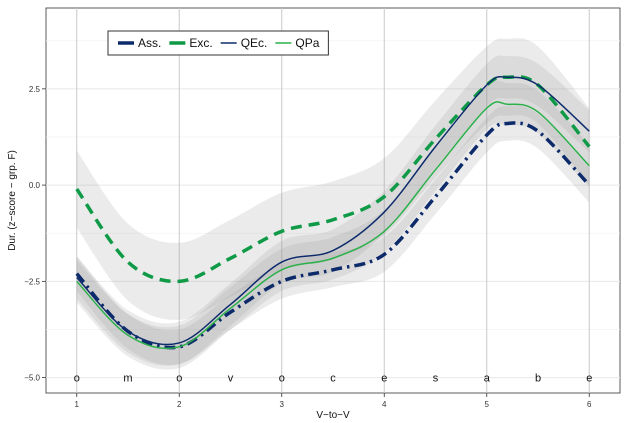 The height and width of the screenshot is (423, 624). What do you see at coordinates (200, 43) in the screenshot?
I see `legend-label-exc: Exc.` at bounding box center [200, 43].